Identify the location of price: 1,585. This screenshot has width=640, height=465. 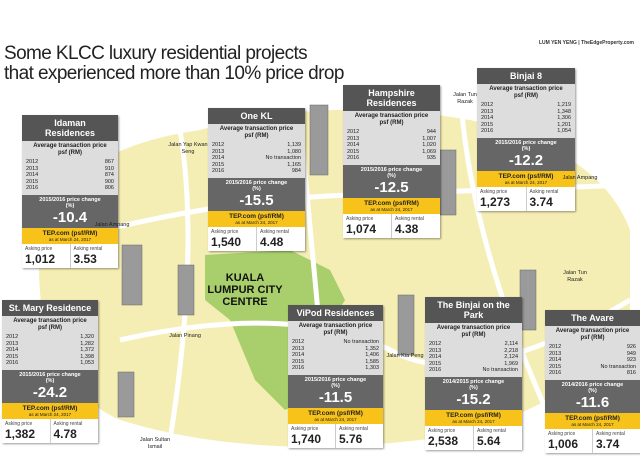
(372, 361).